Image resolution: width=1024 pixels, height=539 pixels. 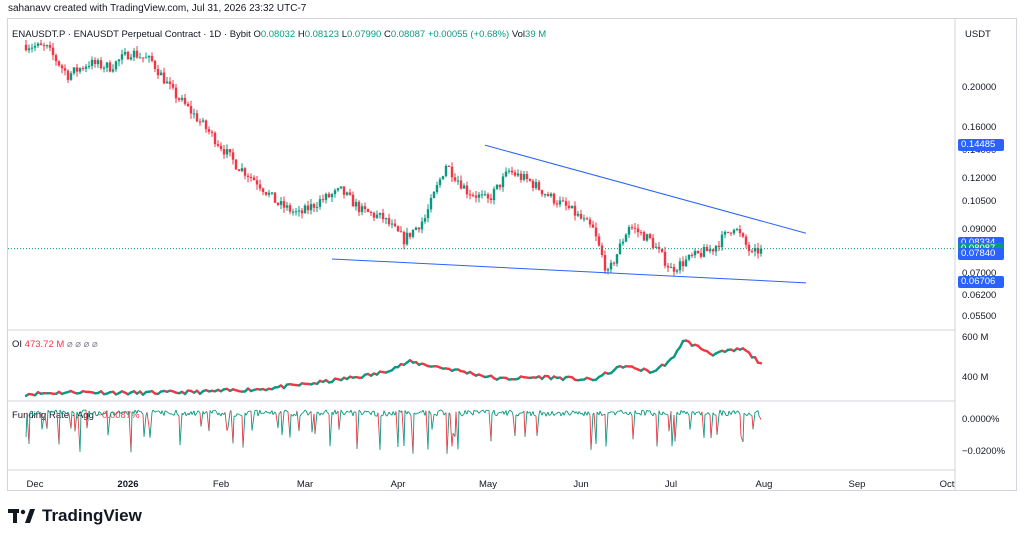 I want to click on price-tick-label: 0.10500, so click(x=979, y=202).